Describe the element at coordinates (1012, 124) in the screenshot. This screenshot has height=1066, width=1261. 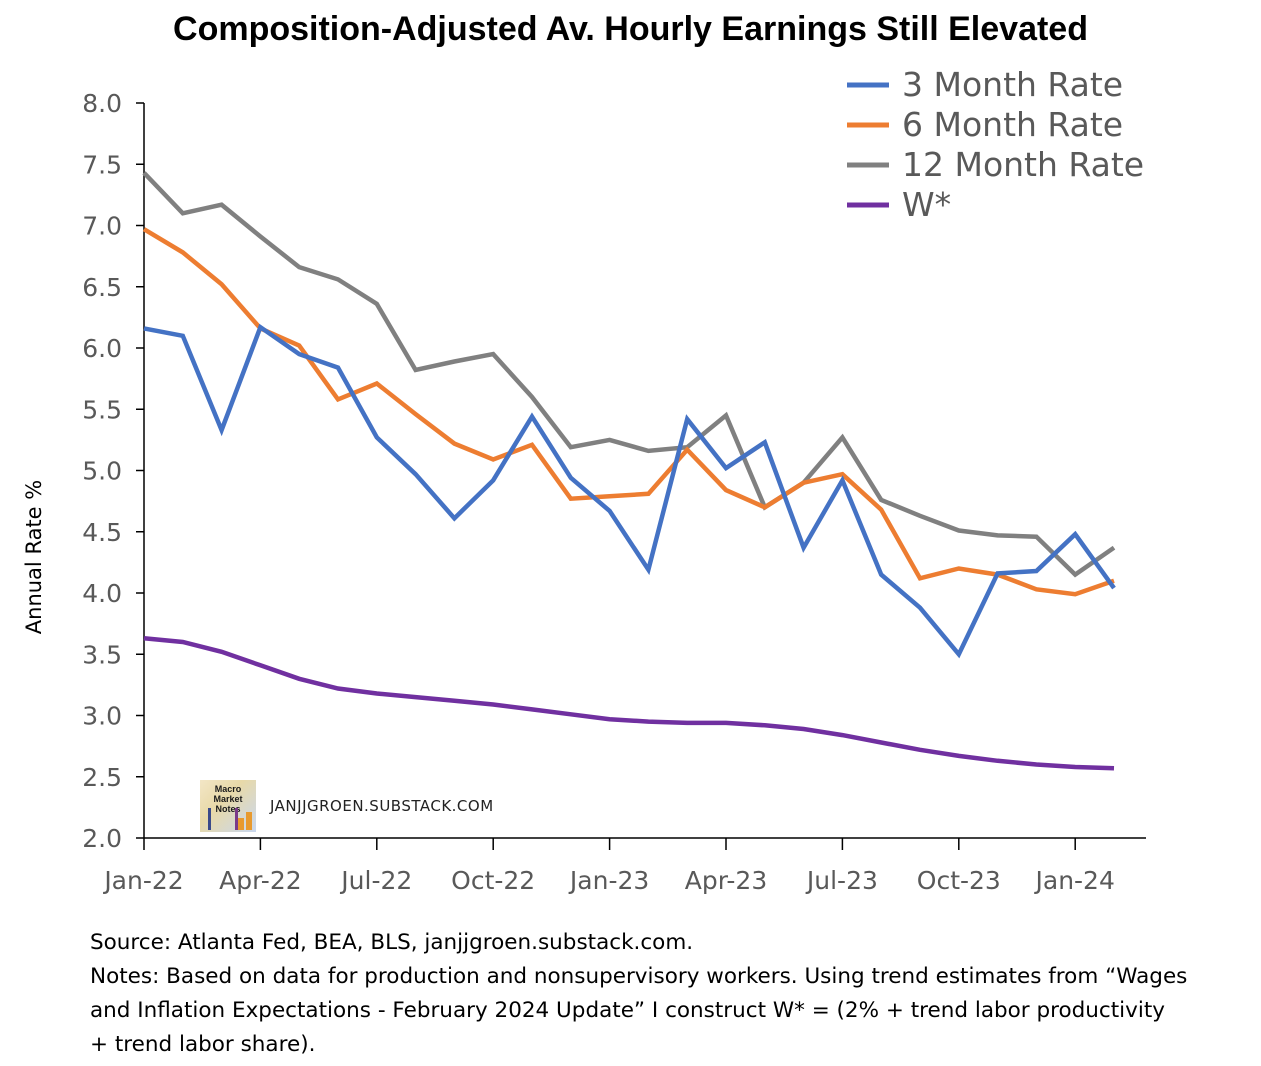
I see `legend-label-6-month-rate: 6 Month Rate` at that location.